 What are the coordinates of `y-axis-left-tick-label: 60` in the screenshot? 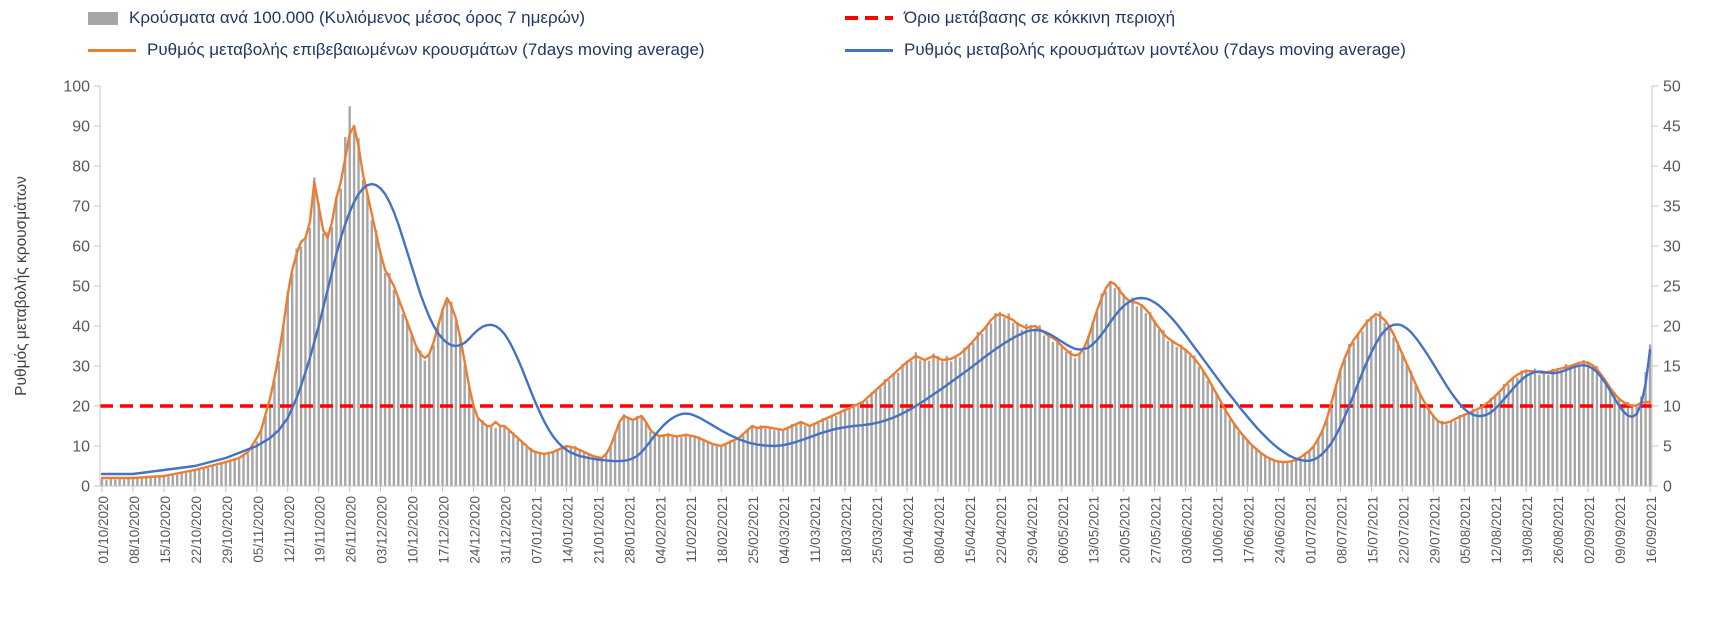 It's located at (81, 247).